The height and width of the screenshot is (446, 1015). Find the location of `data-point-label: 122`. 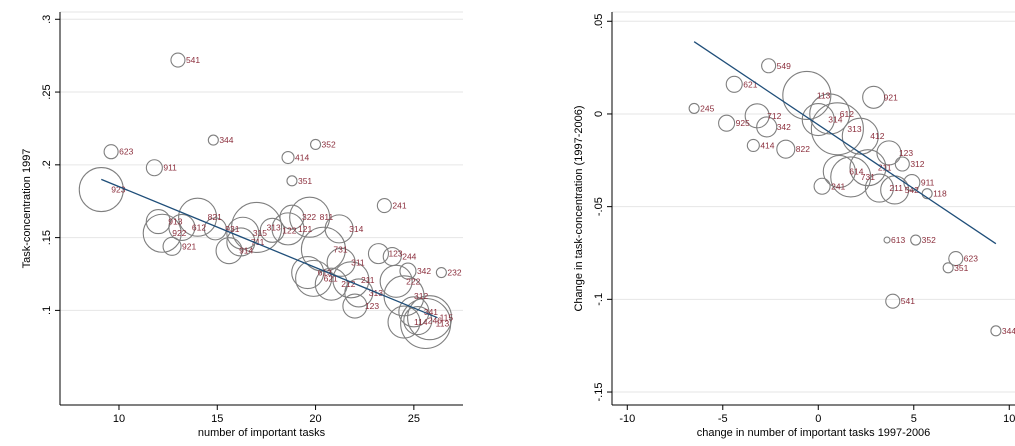

data-point-label: 122 is located at coordinates (289, 230).